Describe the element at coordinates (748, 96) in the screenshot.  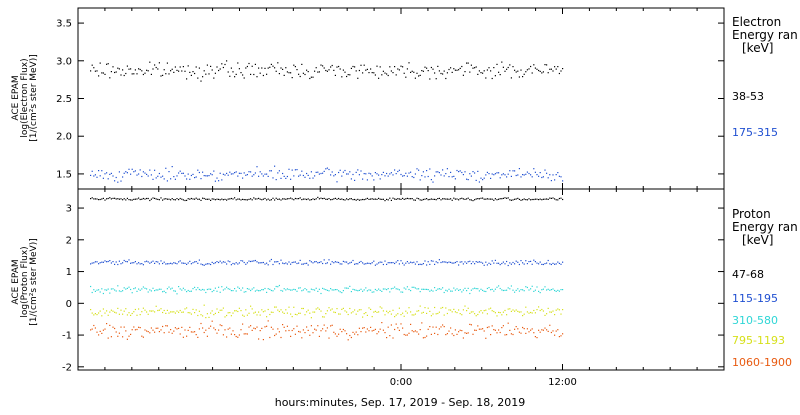
I see `electron-legend-entry-1: 38-53` at that location.